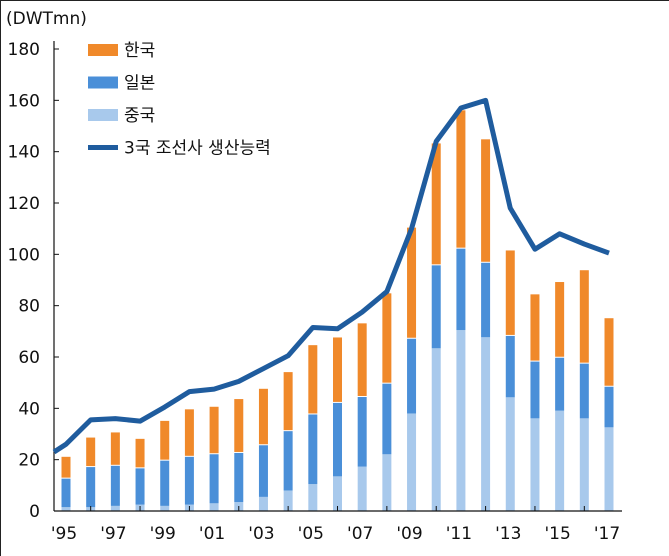 The height and width of the screenshot is (556, 669). Describe the element at coordinates (535, 327) in the screenshot. I see `bar-한국-'14` at that location.